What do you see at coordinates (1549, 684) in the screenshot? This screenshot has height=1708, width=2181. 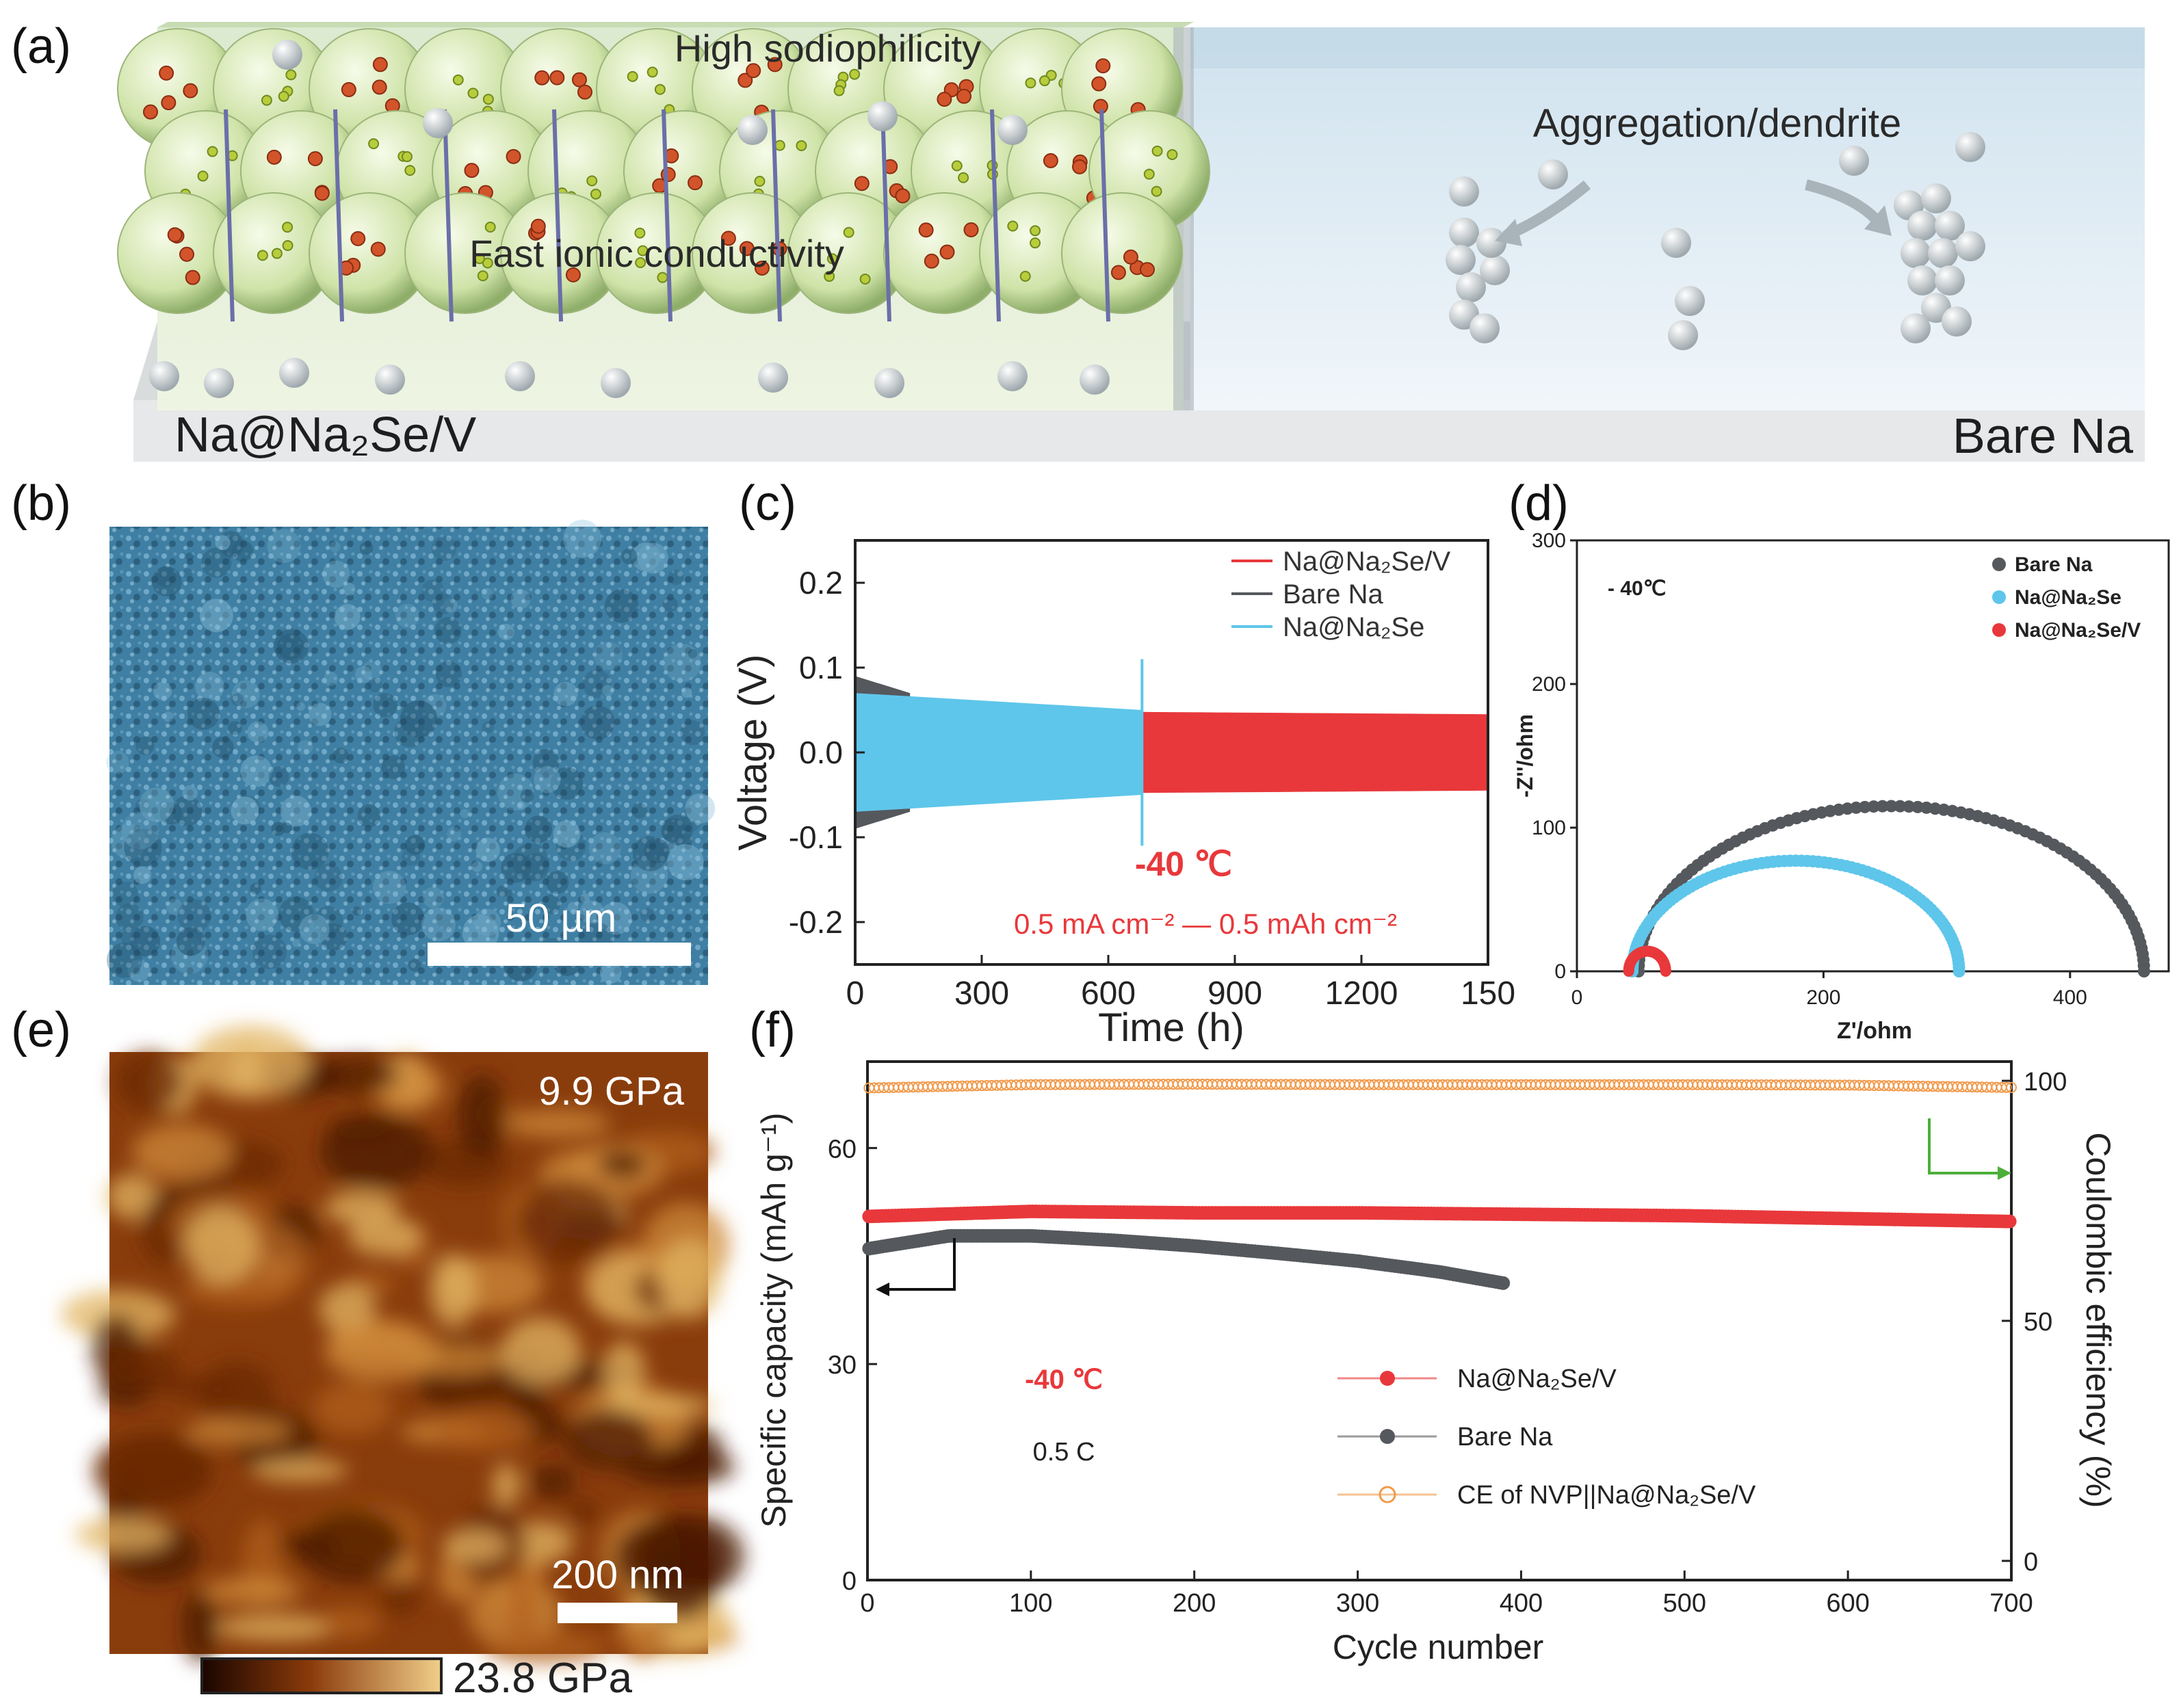 I see `d-ytick-label: 200` at bounding box center [1549, 684].